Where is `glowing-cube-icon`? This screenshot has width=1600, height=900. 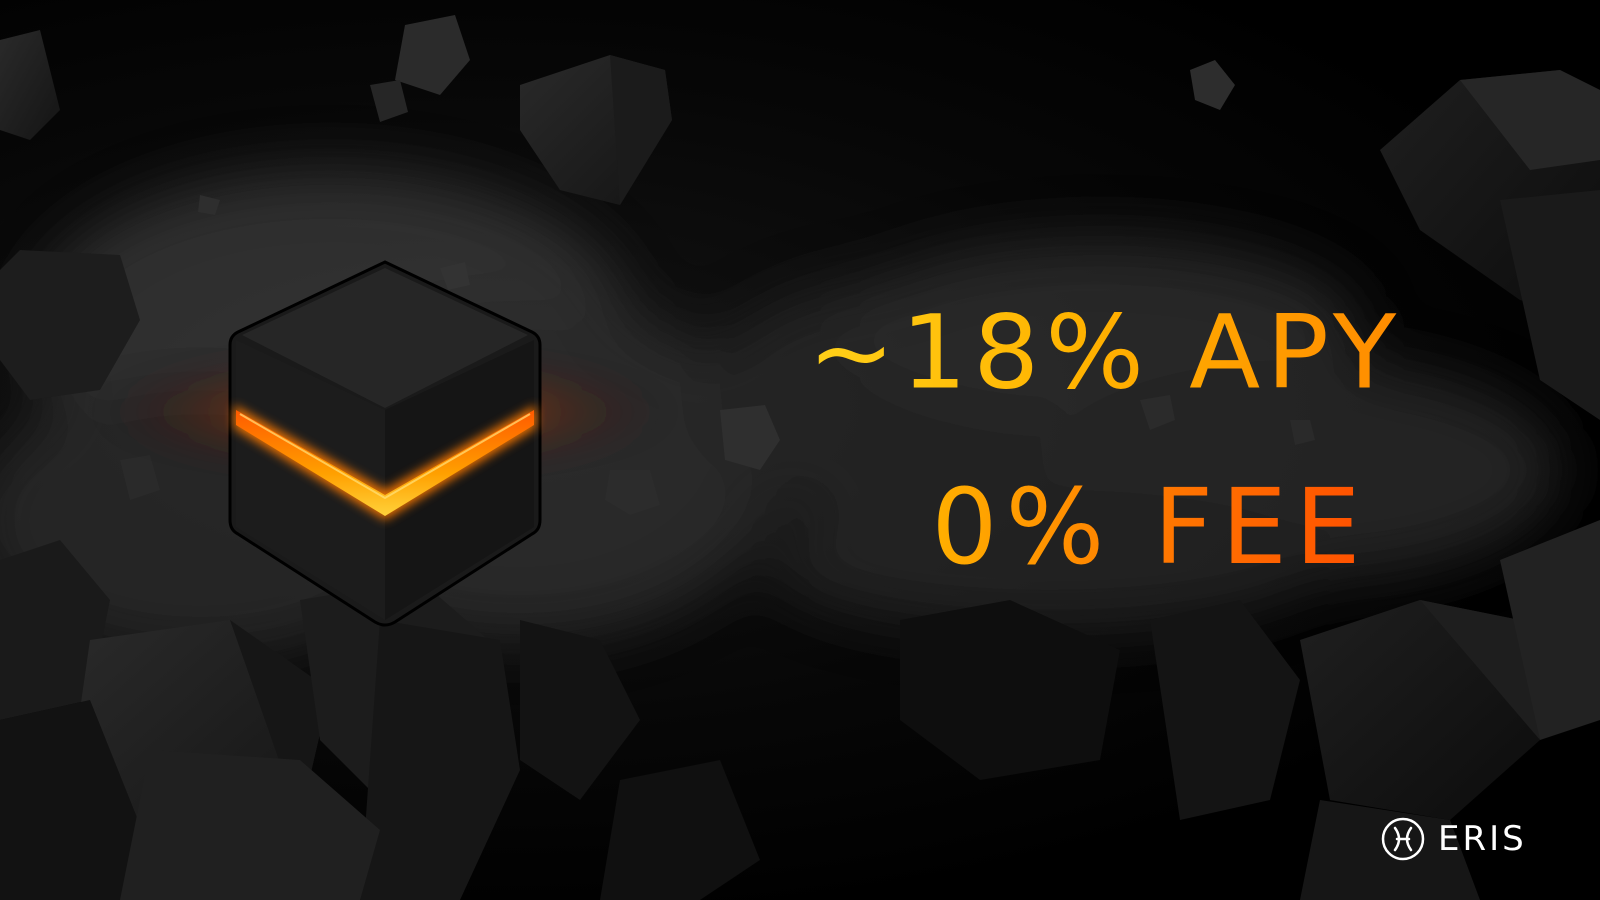 glowing-cube-icon is located at coordinates (385, 443).